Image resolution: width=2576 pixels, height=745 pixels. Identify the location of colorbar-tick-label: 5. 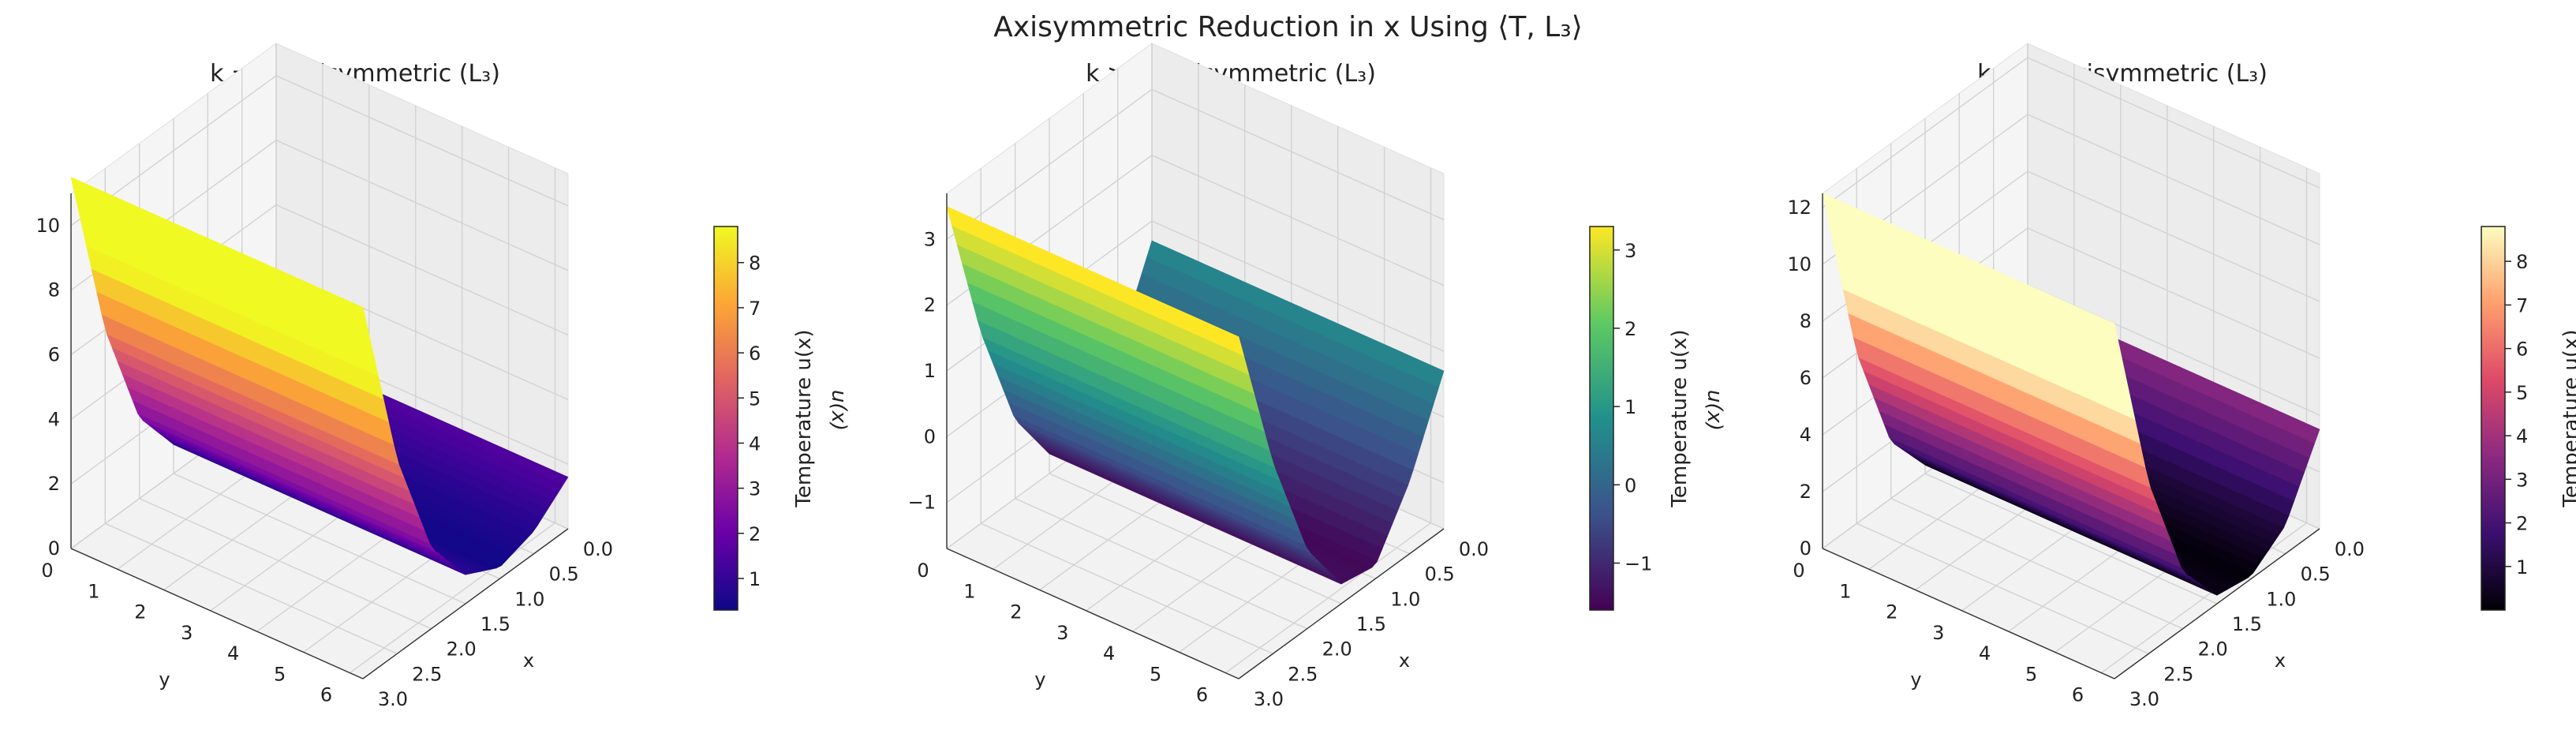
(2522, 393).